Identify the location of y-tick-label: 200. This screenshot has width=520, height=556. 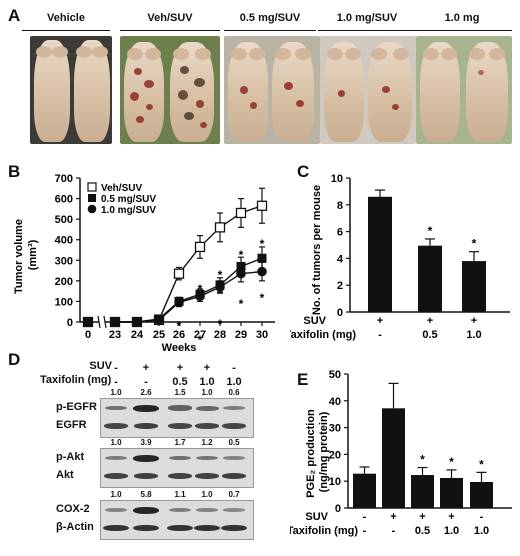
(64, 282).